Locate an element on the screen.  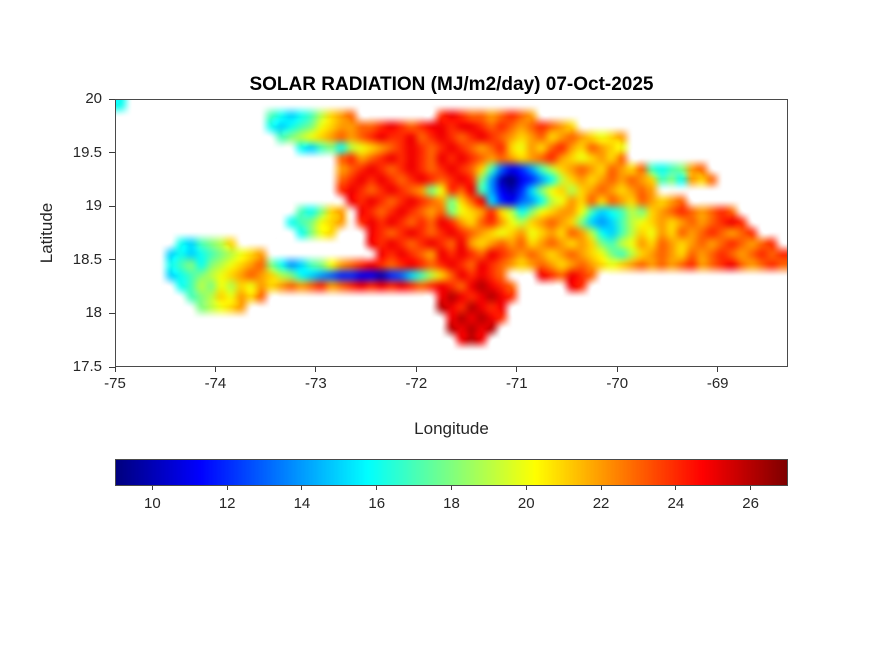
colorbar-tick-label: 14 is located at coordinates (302, 503).